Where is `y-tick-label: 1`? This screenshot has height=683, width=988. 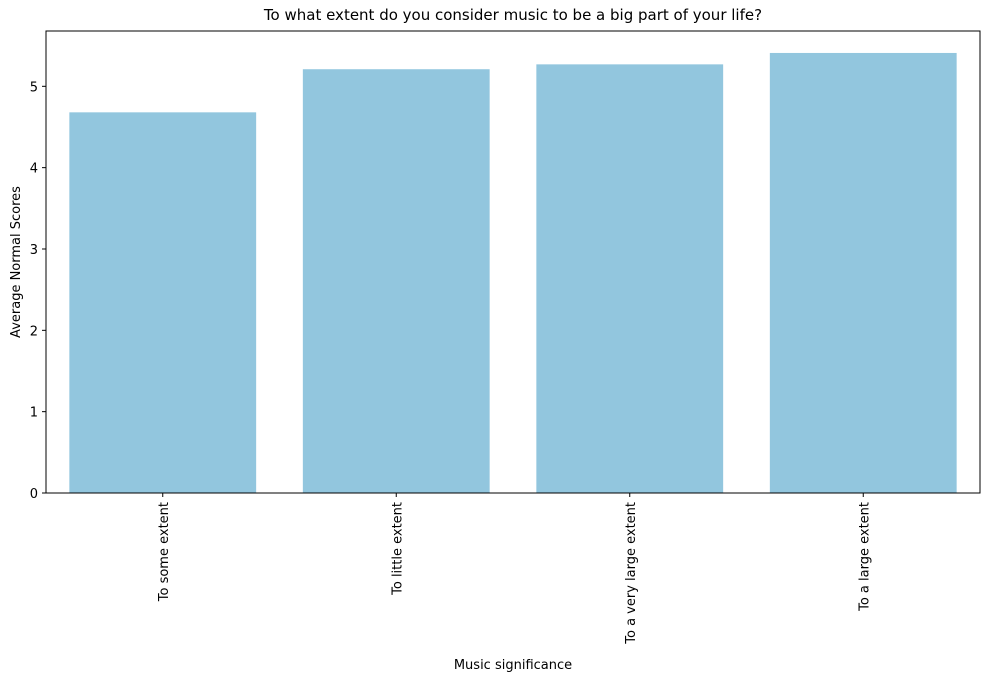 y-tick-label: 1 is located at coordinates (34, 413).